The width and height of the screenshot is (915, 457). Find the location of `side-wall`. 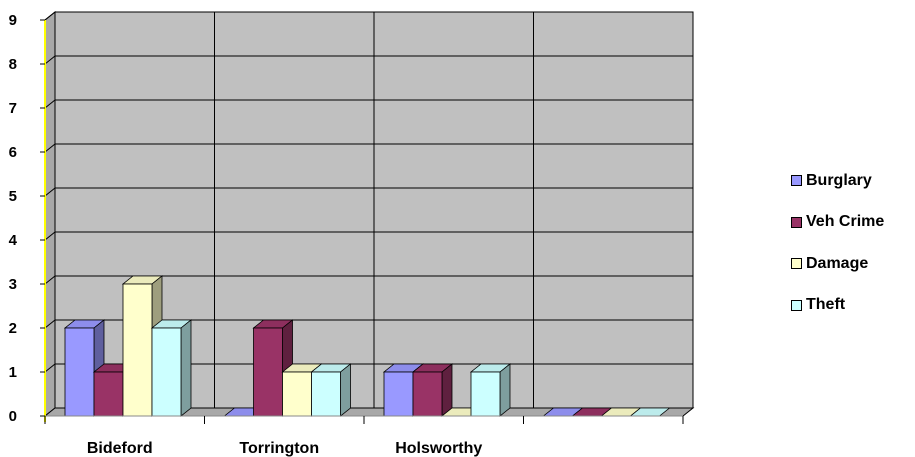

side-wall is located at coordinates (50, 214).